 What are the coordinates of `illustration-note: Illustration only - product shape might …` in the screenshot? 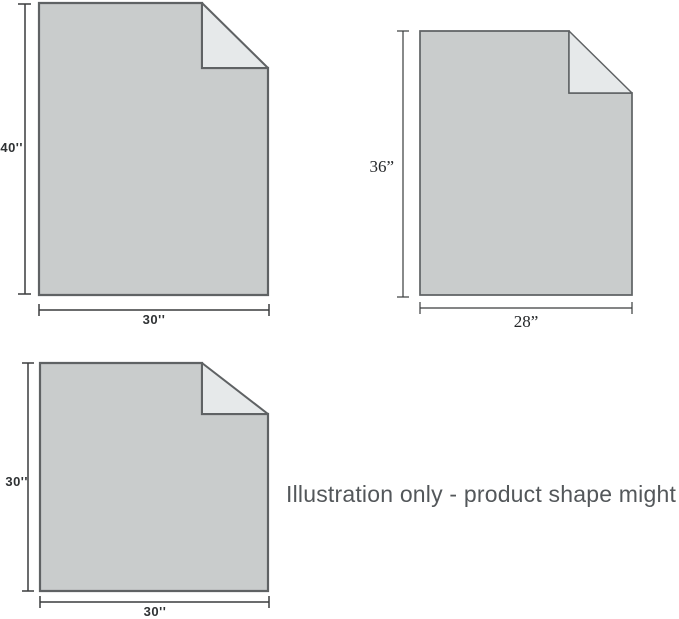 It's located at (482, 494).